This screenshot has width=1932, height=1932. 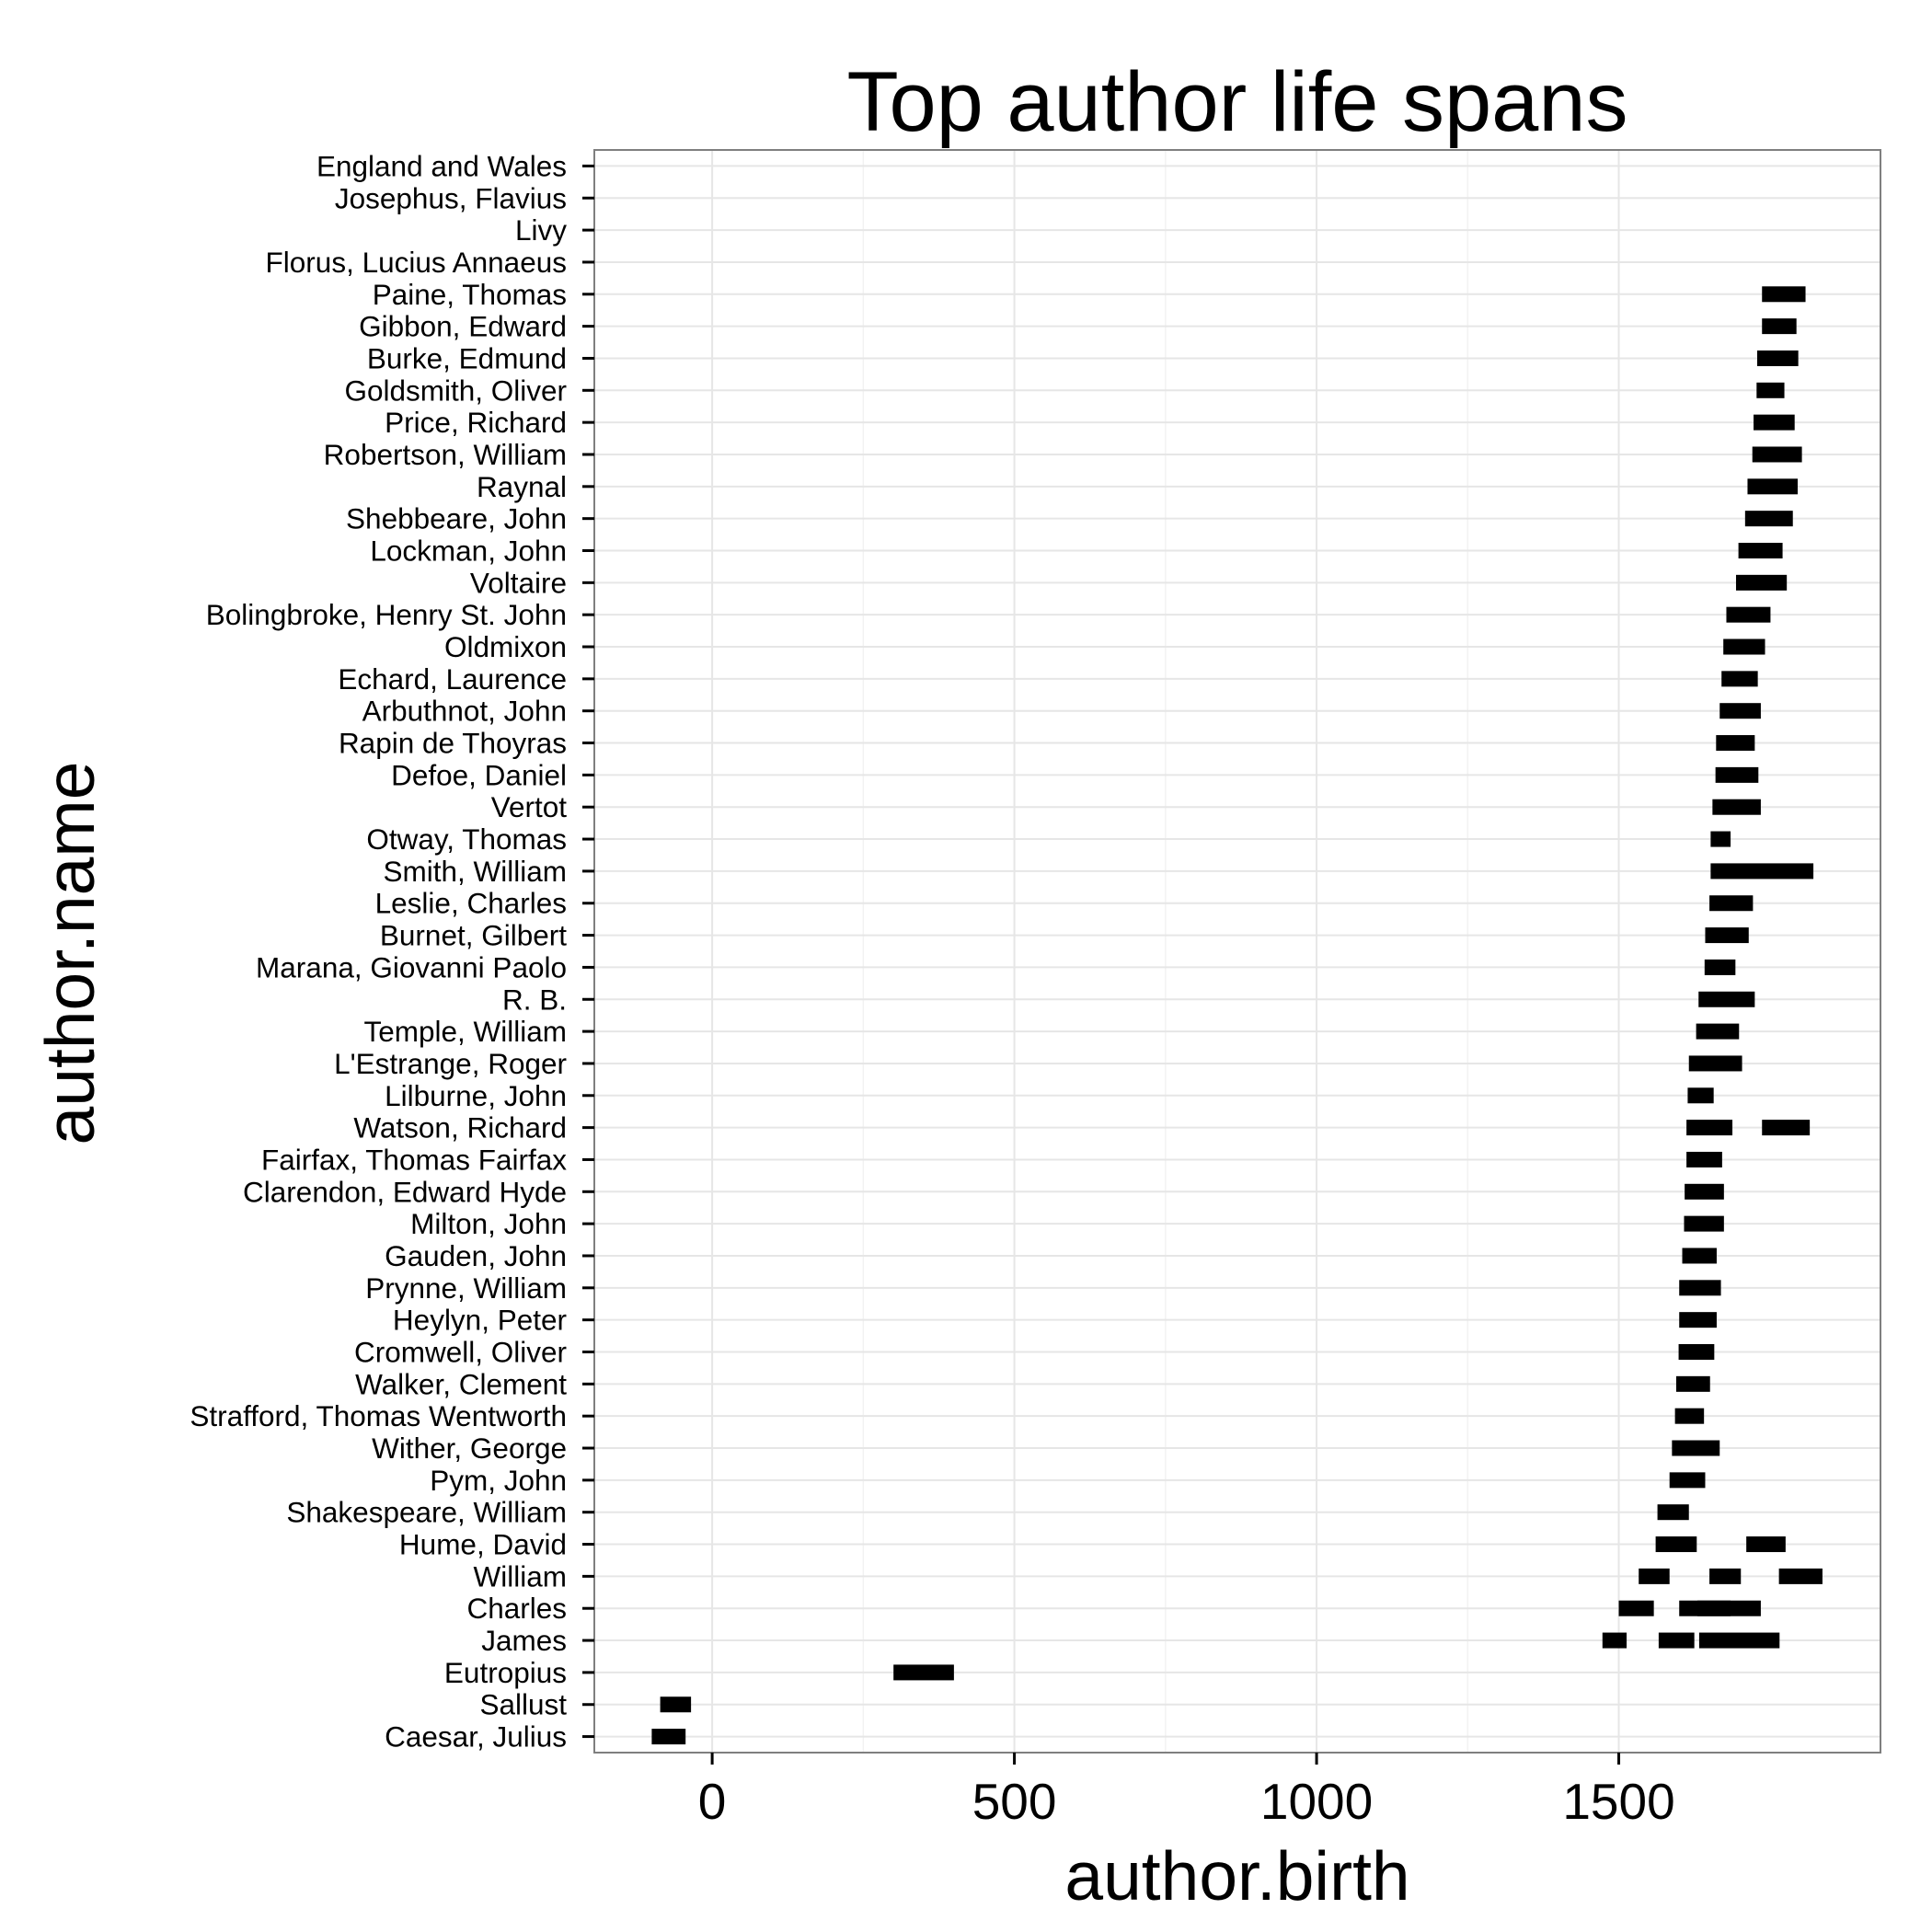 I want to click on y-tick-label: Defoe, Daniel, so click(x=479, y=774).